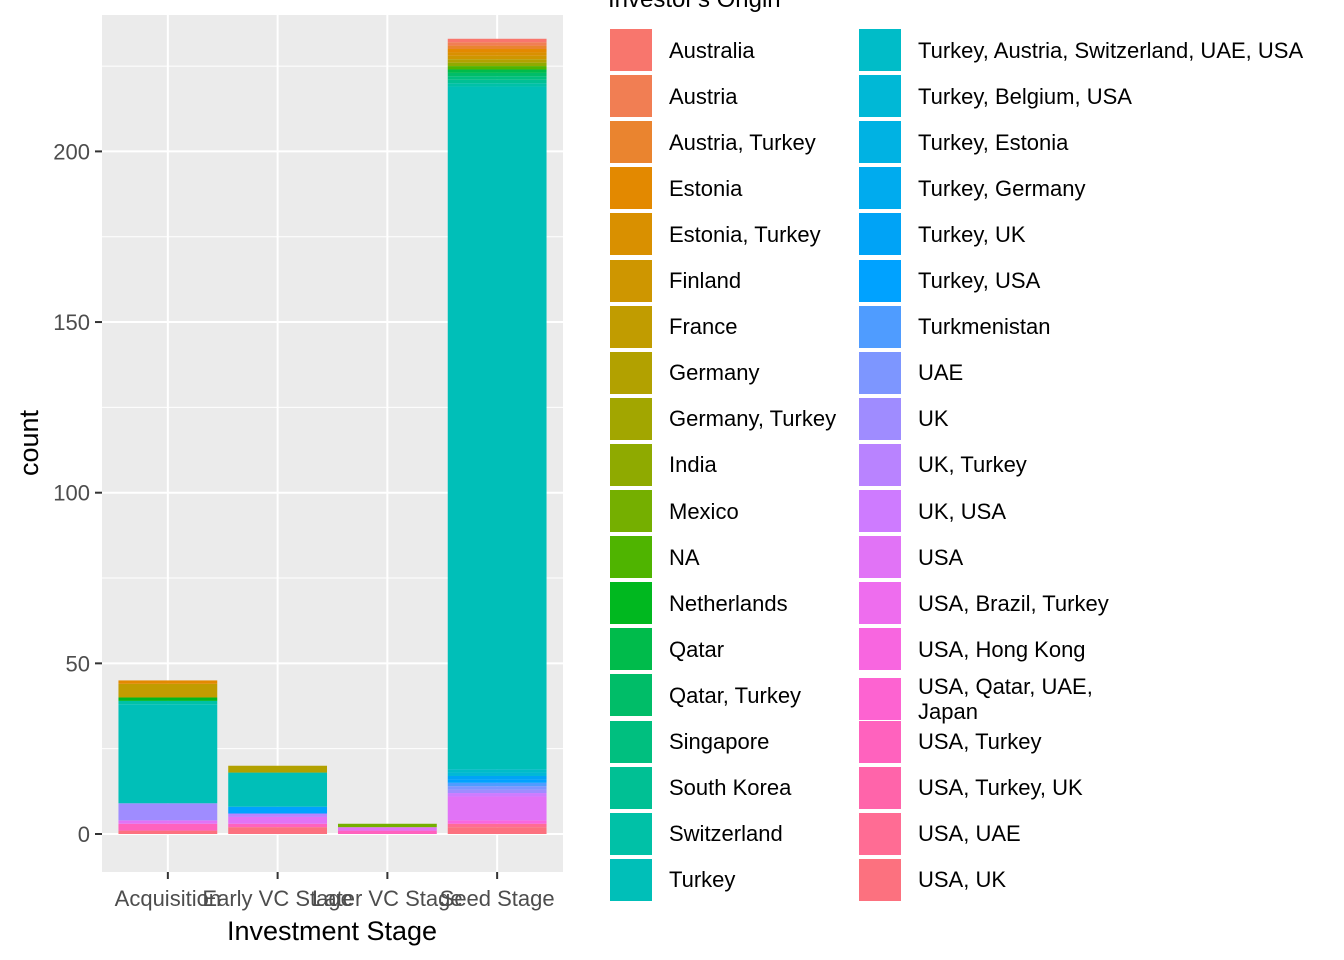  What do you see at coordinates (684, 557) in the screenshot?
I see `legend-label: NA` at bounding box center [684, 557].